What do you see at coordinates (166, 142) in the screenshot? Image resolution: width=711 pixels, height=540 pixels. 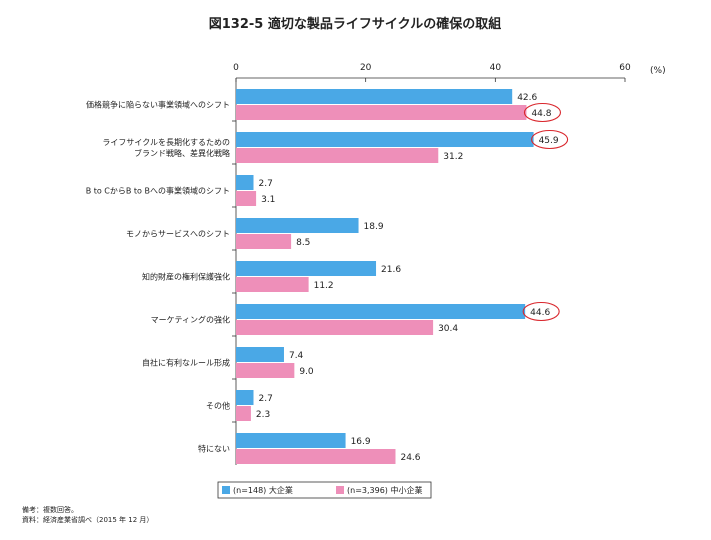 I see `category-label: ライフサイクルを長期化するための` at bounding box center [166, 142].